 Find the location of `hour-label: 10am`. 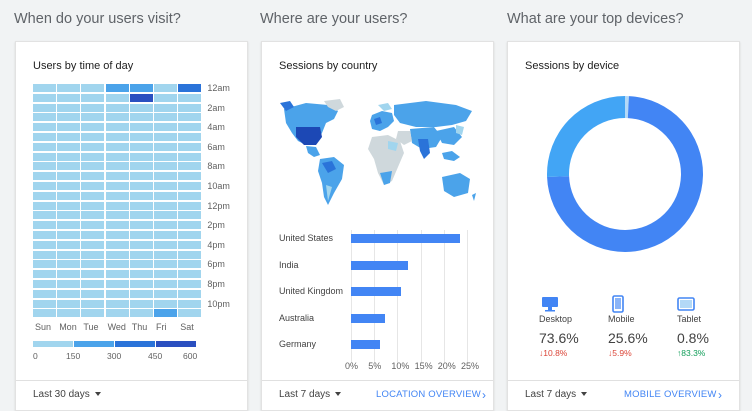

hour-label: 10am is located at coordinates (218, 186).